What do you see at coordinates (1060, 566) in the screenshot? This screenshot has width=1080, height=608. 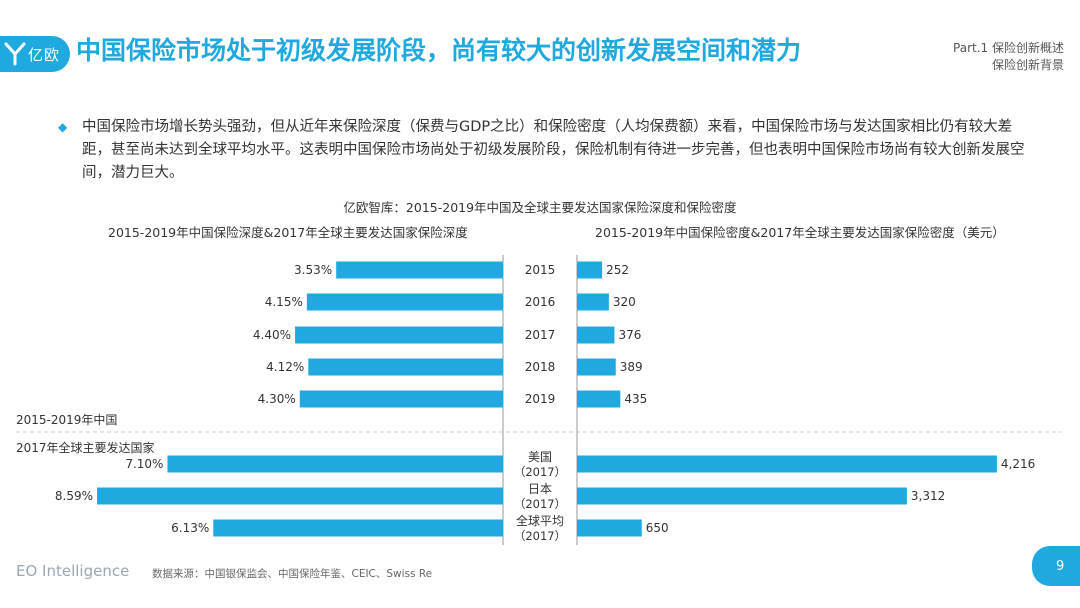 I see `page-number: 9` at bounding box center [1060, 566].